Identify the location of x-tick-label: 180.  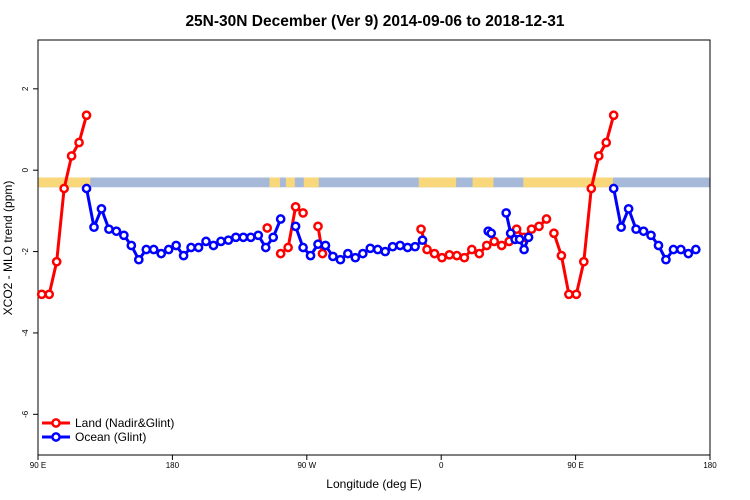
(710, 465).